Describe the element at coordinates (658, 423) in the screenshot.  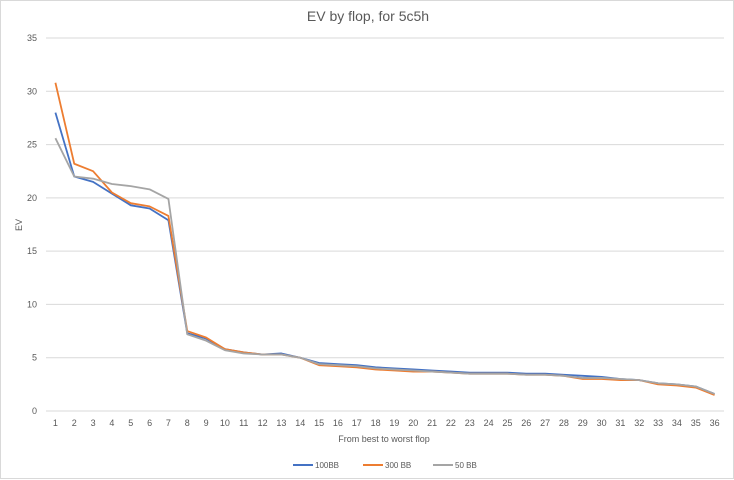
I see `x-tick-label: 33` at that location.